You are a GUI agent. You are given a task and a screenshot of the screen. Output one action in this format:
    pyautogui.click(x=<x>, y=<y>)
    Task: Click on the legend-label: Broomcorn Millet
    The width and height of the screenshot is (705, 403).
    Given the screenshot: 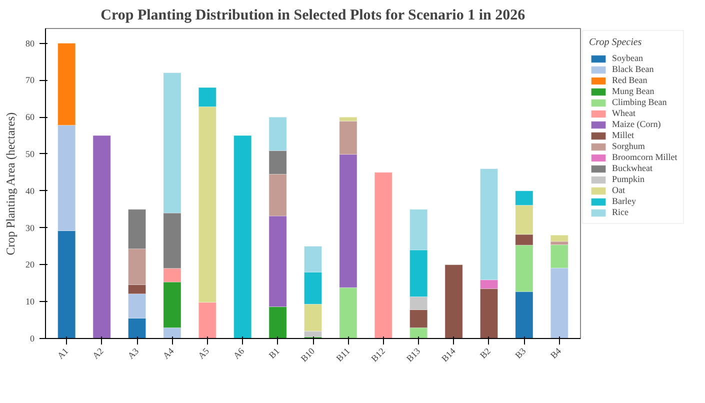 What is the action you would take?
    pyautogui.click(x=645, y=157)
    